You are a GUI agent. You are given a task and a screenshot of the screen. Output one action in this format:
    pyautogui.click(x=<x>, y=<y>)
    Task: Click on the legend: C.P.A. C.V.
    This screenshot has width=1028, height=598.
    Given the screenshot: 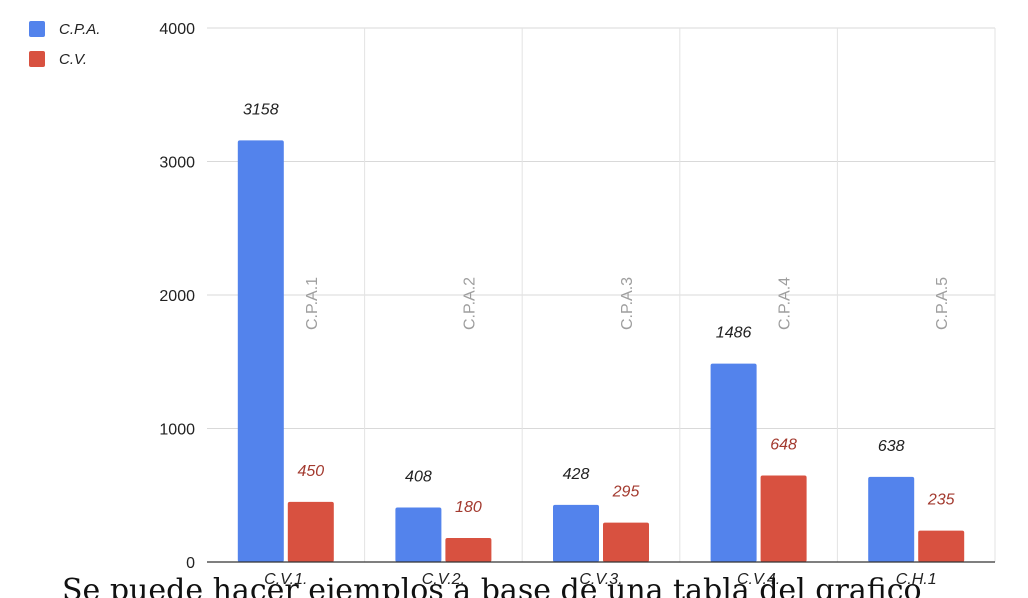 What is the action you would take?
    pyautogui.click(x=64, y=44)
    